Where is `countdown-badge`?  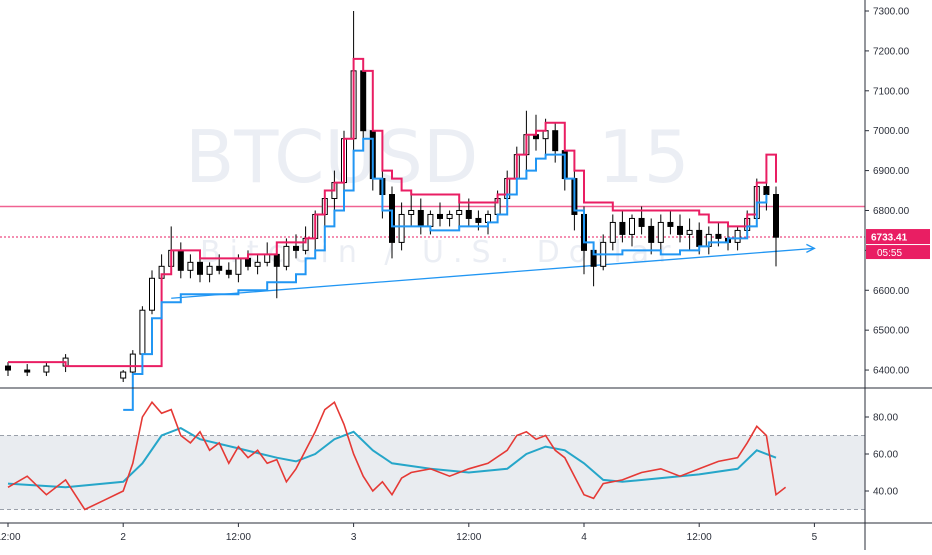 countdown-badge is located at coordinates (898, 252).